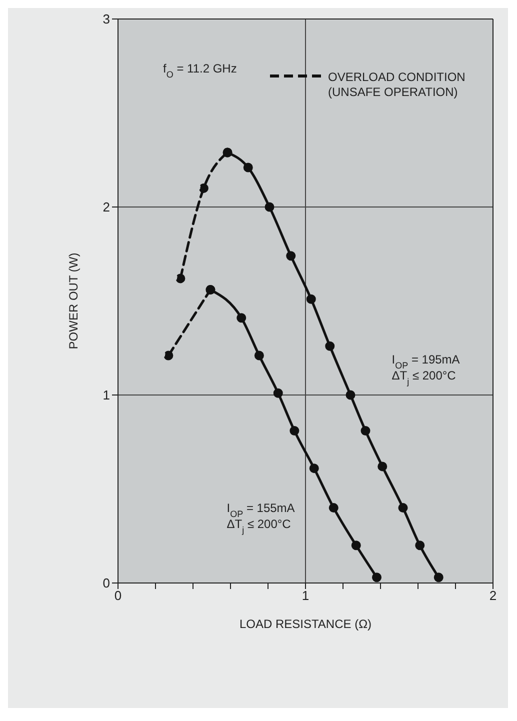  I want to click on x-tick-label: 1, so click(306, 596).